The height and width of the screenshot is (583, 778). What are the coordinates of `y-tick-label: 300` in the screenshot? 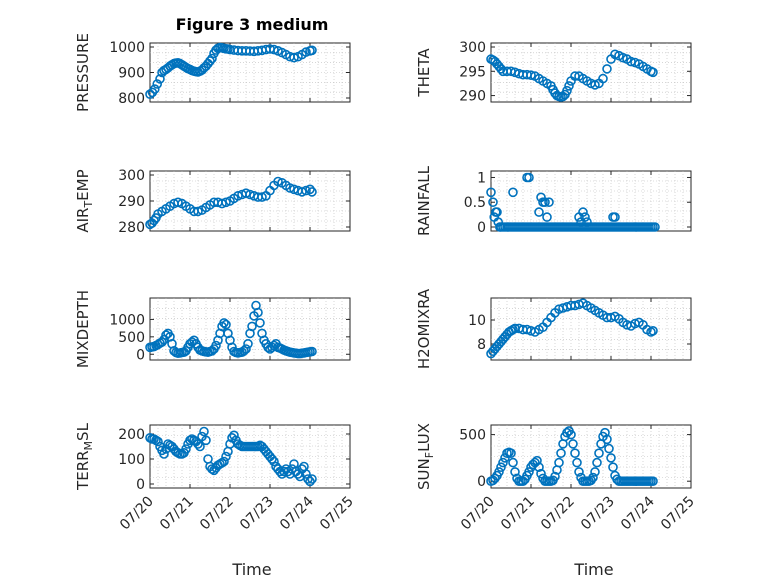 It's located at (131, 176).